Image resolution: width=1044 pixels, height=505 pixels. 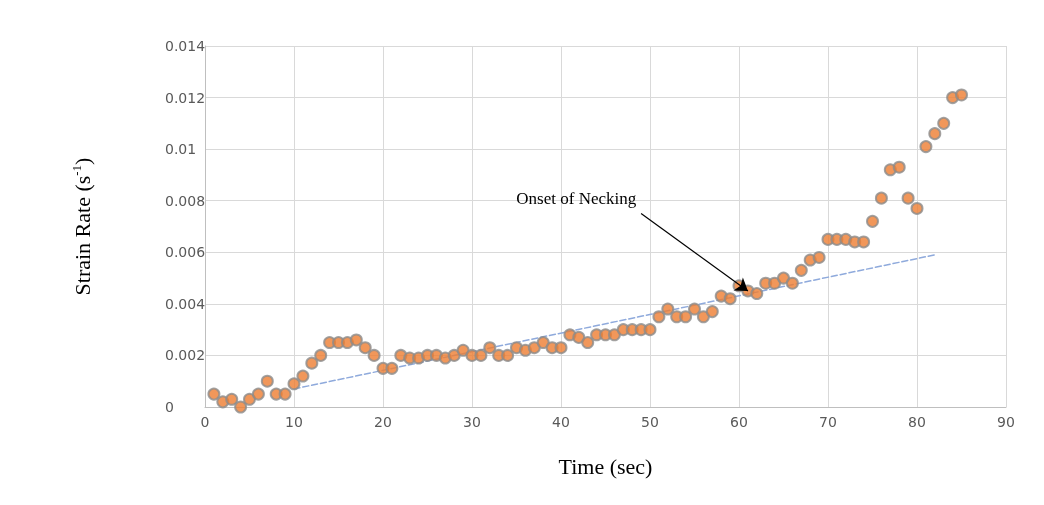 What do you see at coordinates (576, 198) in the screenshot?
I see `annotation: Onset of Necking` at bounding box center [576, 198].